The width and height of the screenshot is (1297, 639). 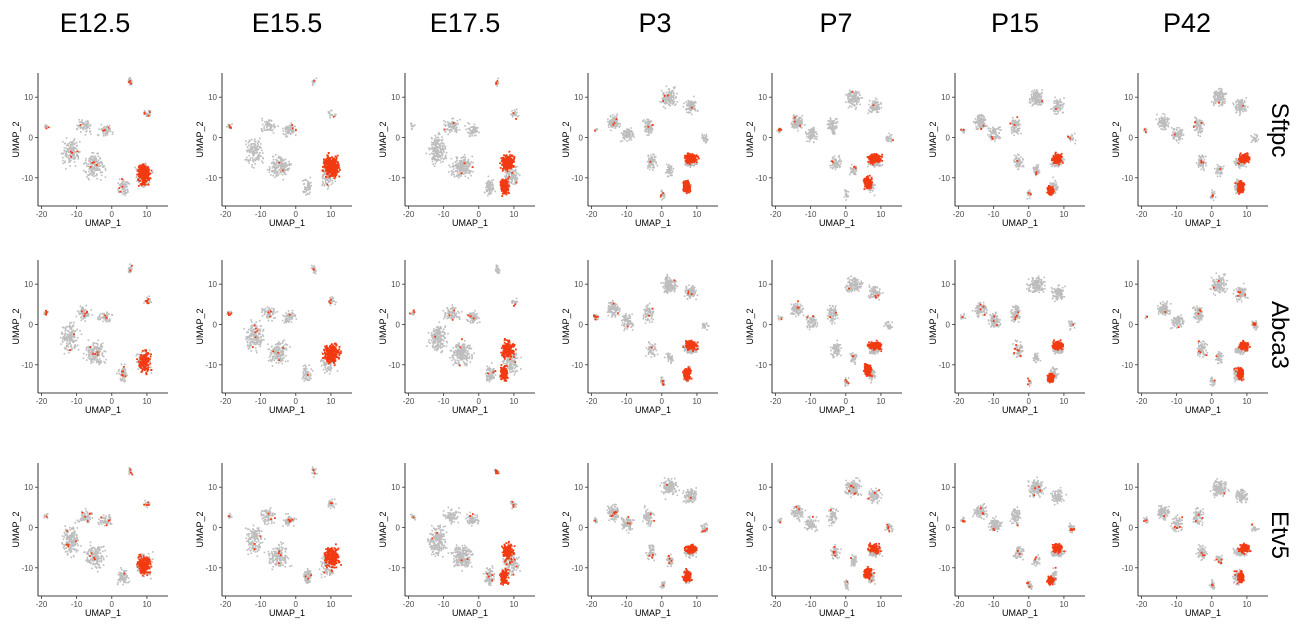 What do you see at coordinates (99, 136) in the screenshot?
I see `expressing-cells` at bounding box center [99, 136].